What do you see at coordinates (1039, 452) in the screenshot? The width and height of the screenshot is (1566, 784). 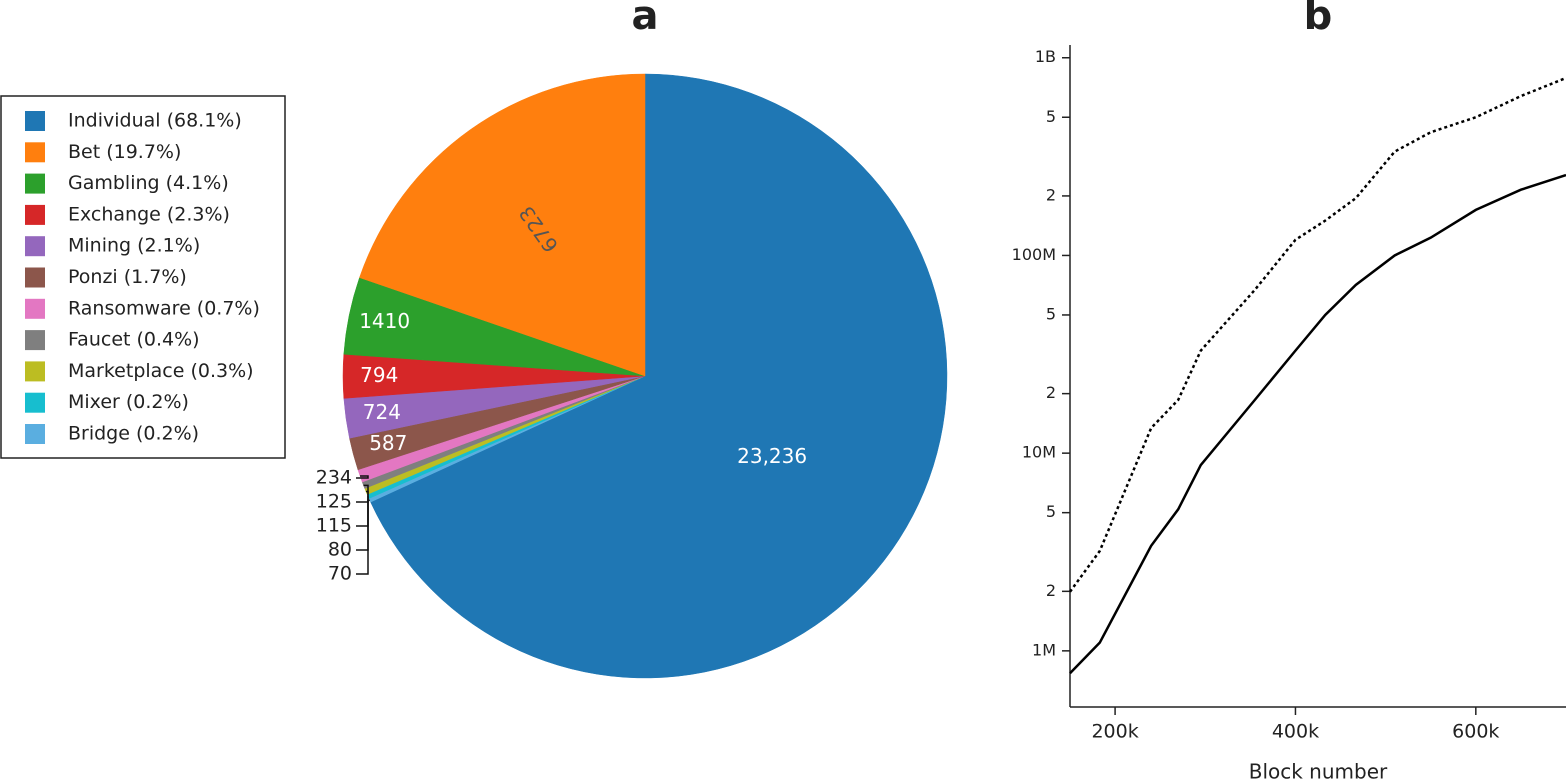 I see `y-tick-label: 10M` at bounding box center [1039, 452].